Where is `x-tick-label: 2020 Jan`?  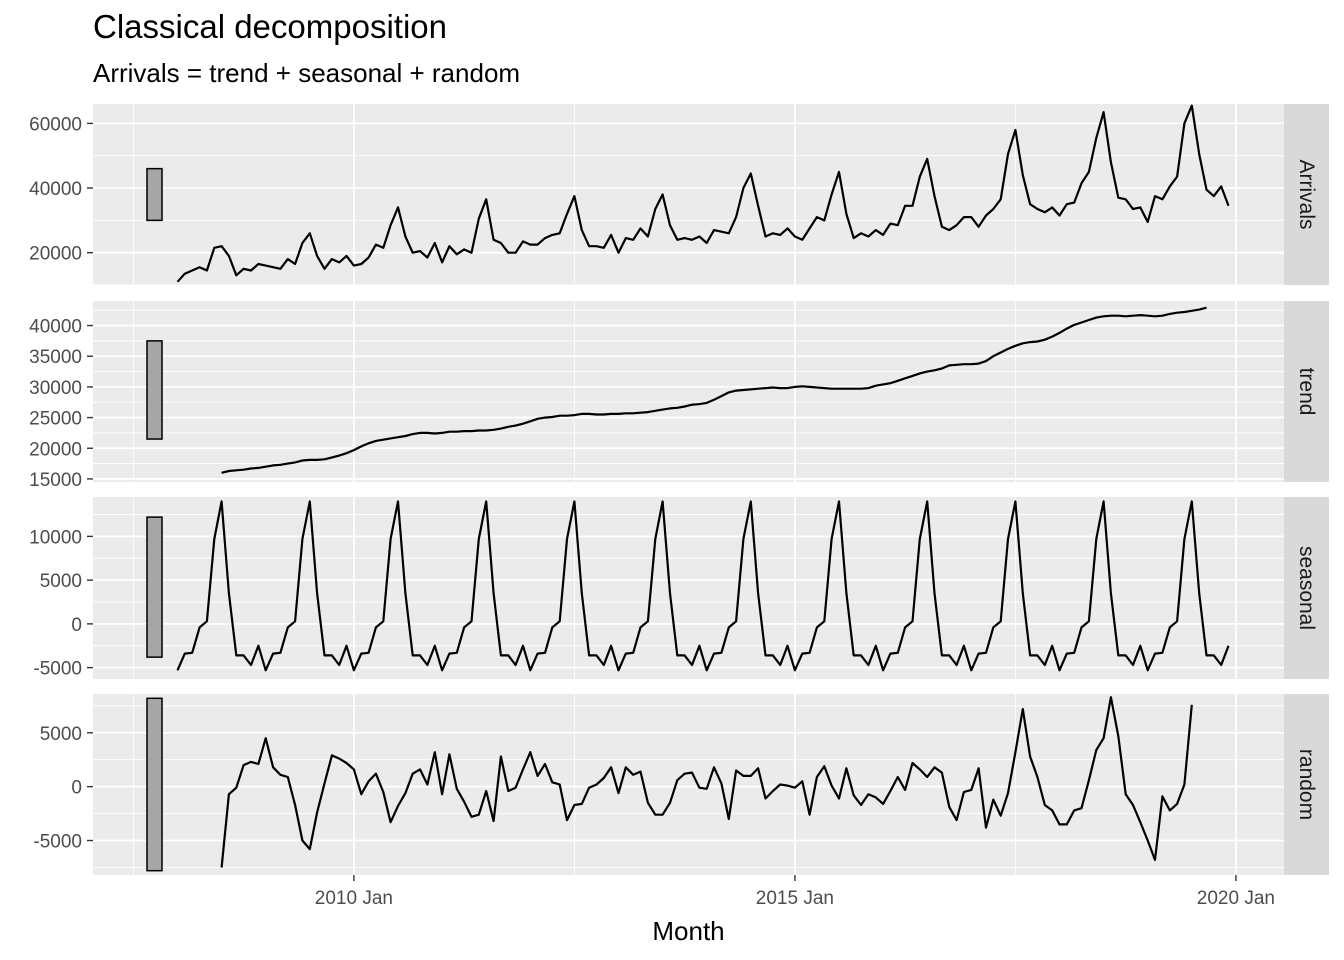
x-tick-label: 2020 Jan is located at coordinates (1236, 898).